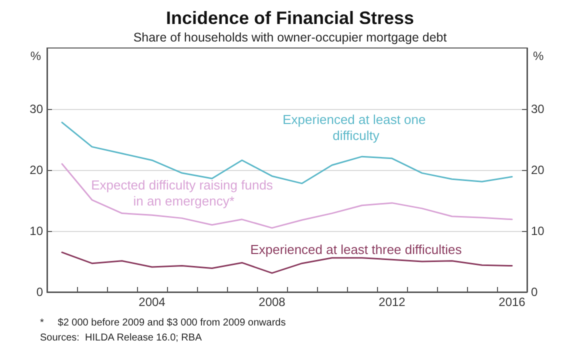  I want to click on y2-axis-title: %, so click(538, 56).